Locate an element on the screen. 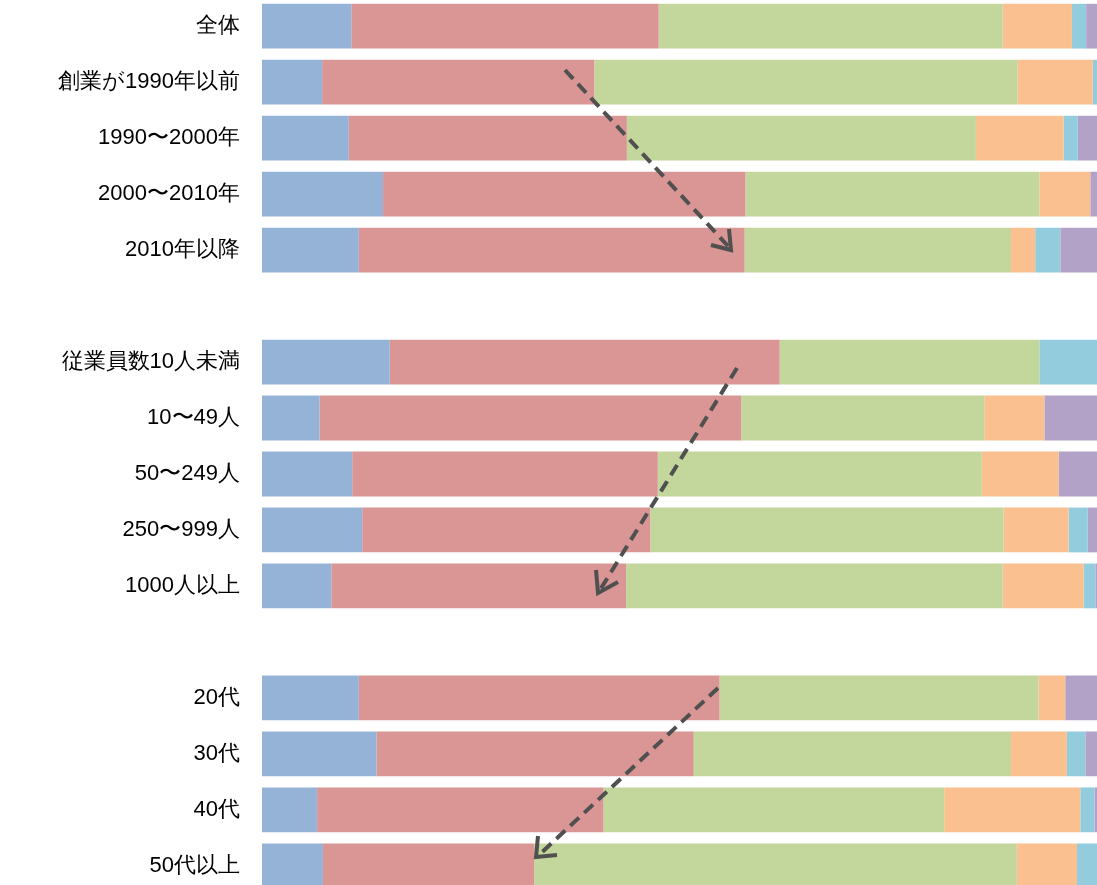 The width and height of the screenshot is (1097, 885). y-tick-label: 250〜999人 is located at coordinates (181, 529).